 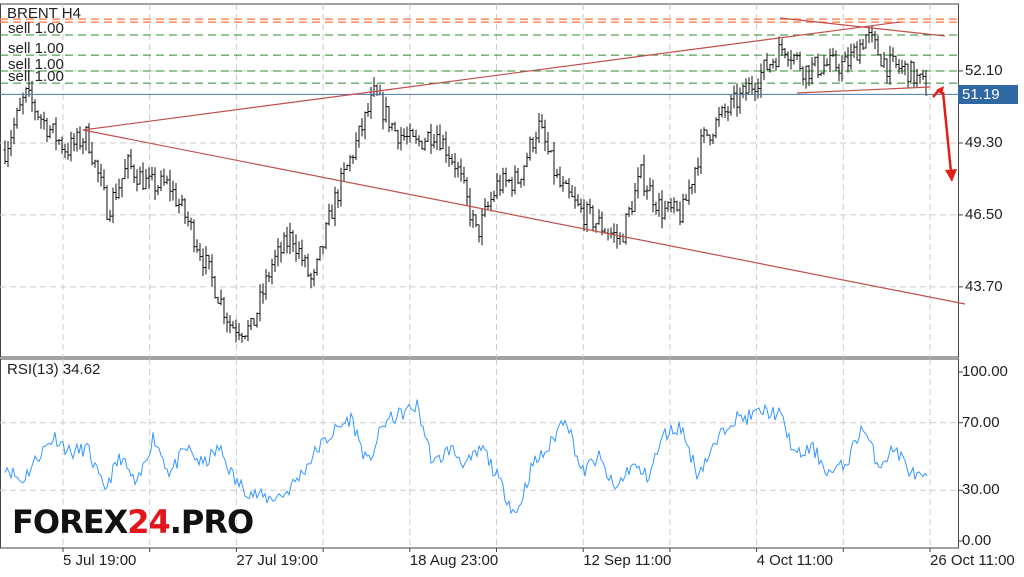 What do you see at coordinates (862, 27) in the screenshot?
I see `triangle-upper-line` at bounding box center [862, 27].